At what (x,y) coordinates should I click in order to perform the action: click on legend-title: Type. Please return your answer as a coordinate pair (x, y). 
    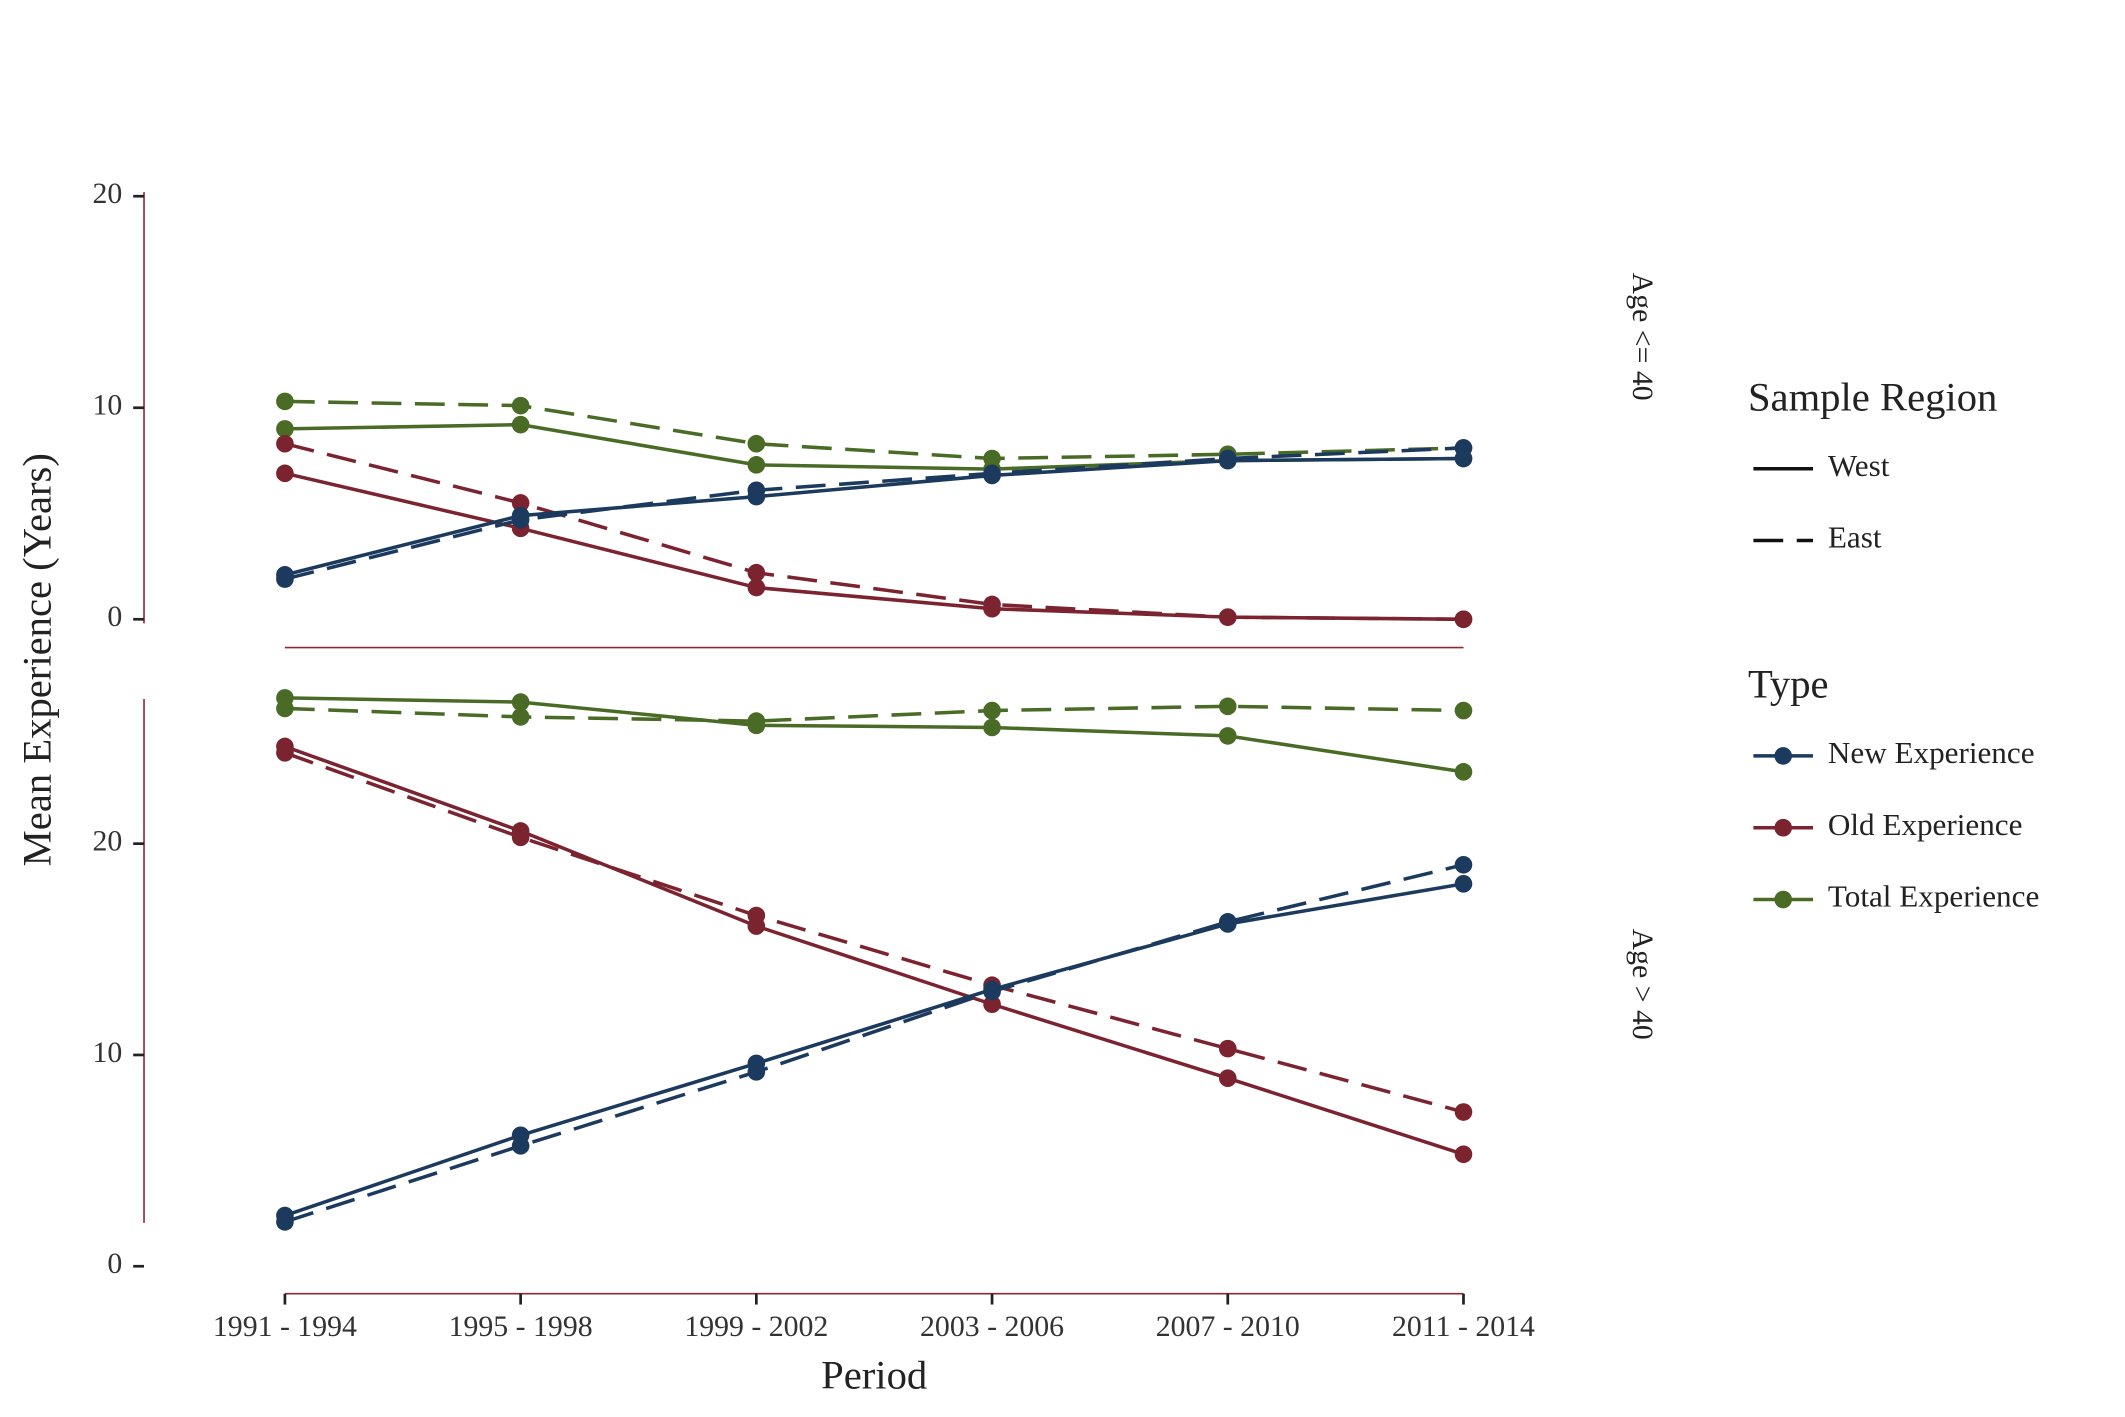
    Looking at the image, I should click on (1788, 684).